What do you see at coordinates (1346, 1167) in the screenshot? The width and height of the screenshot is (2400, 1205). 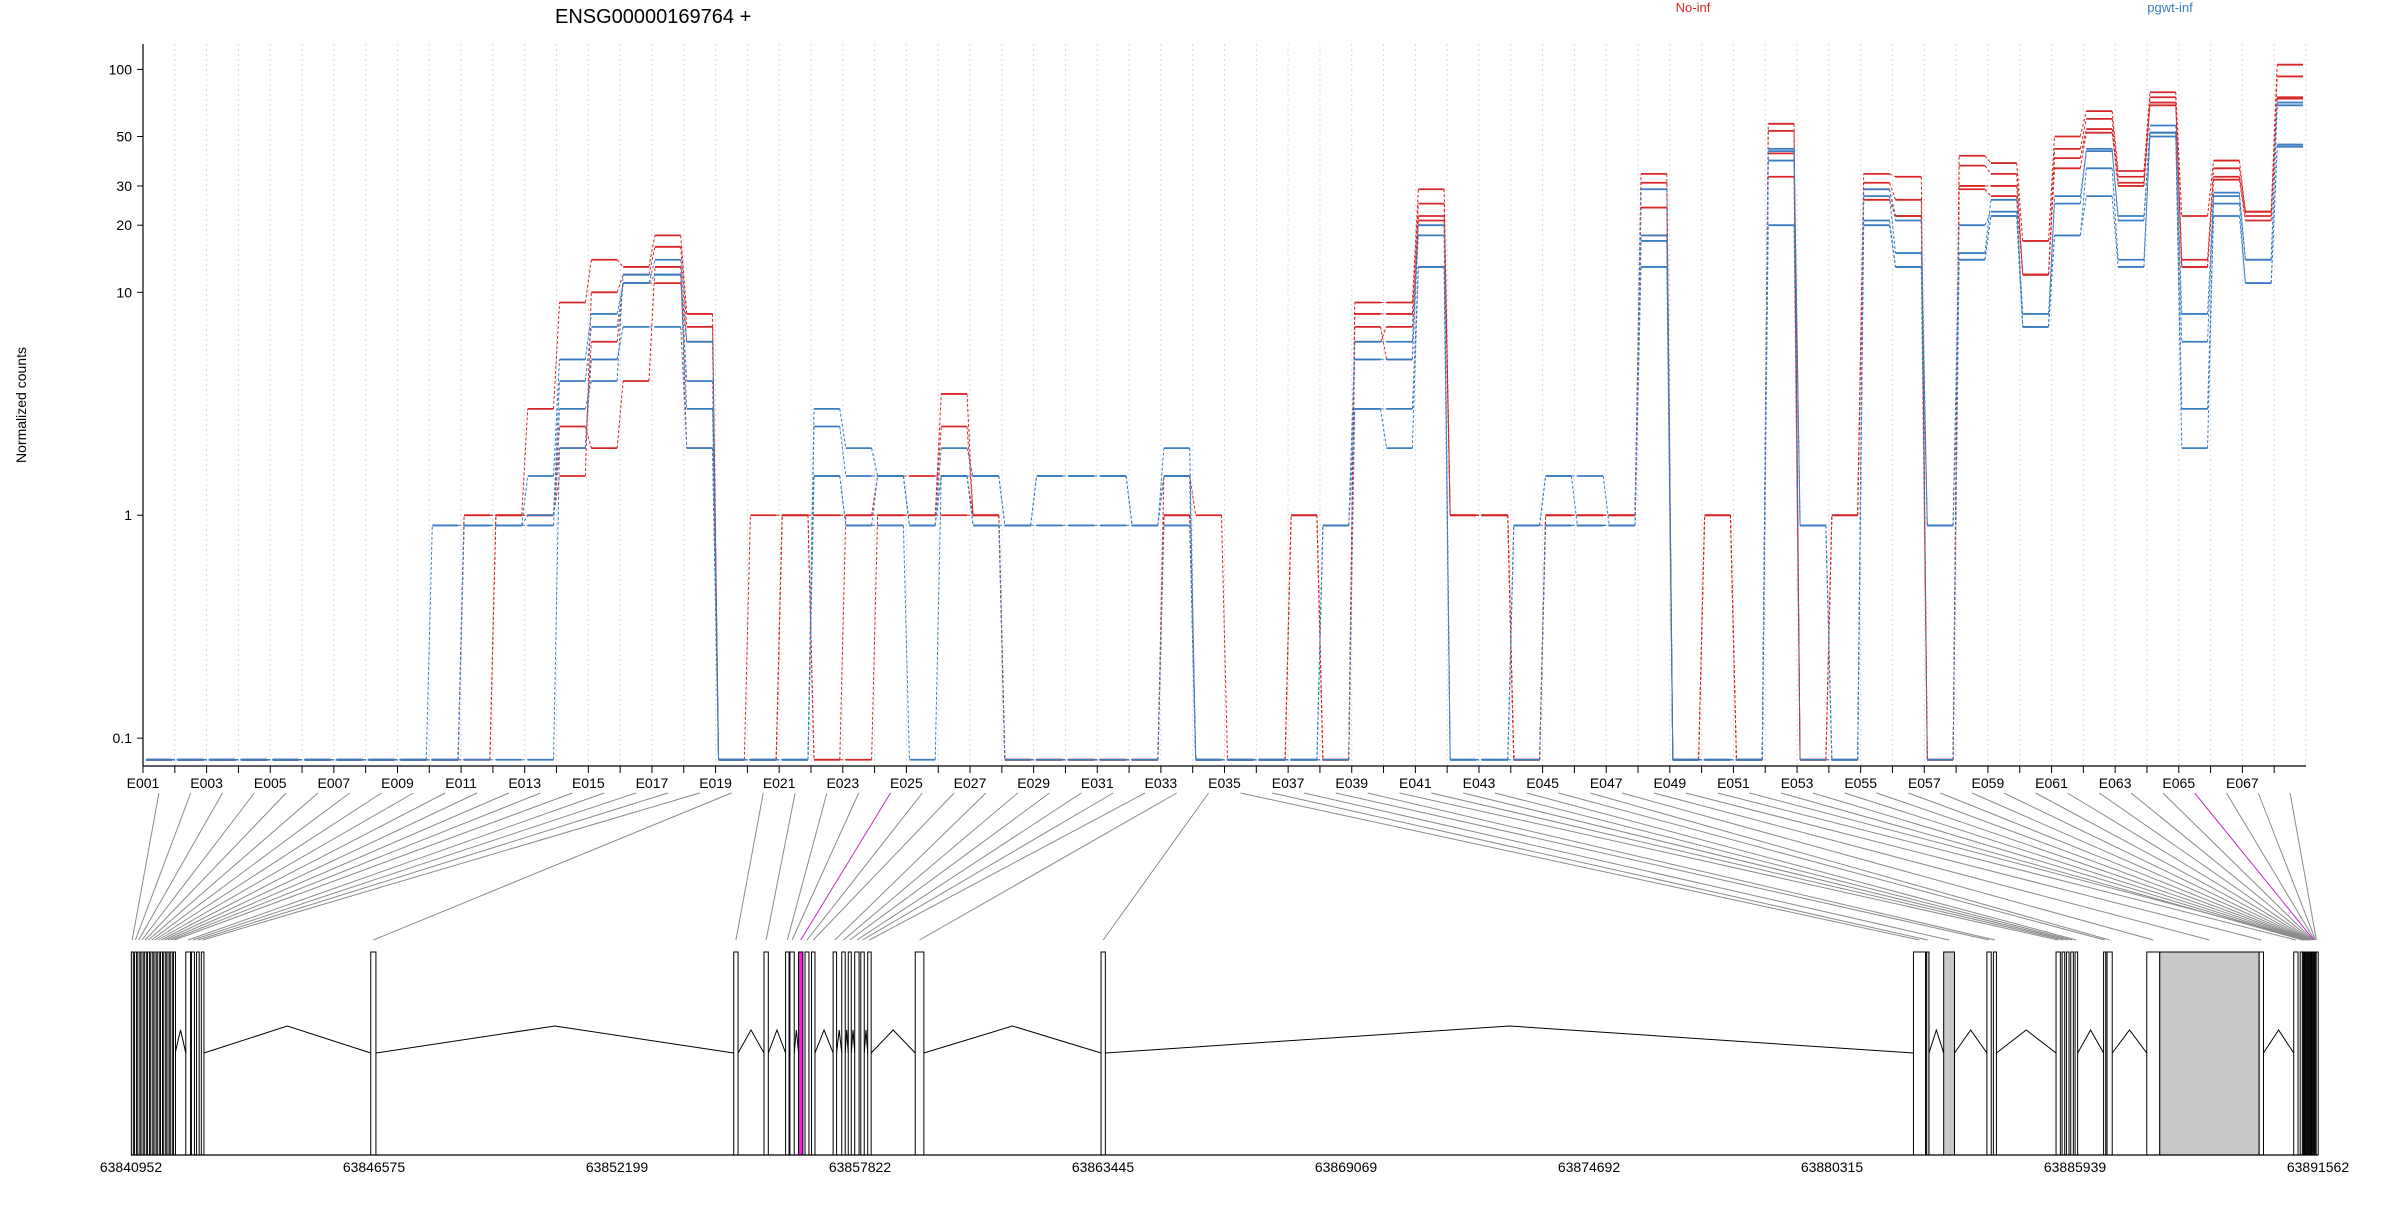 I see `genome-tick-label: 63869069` at bounding box center [1346, 1167].